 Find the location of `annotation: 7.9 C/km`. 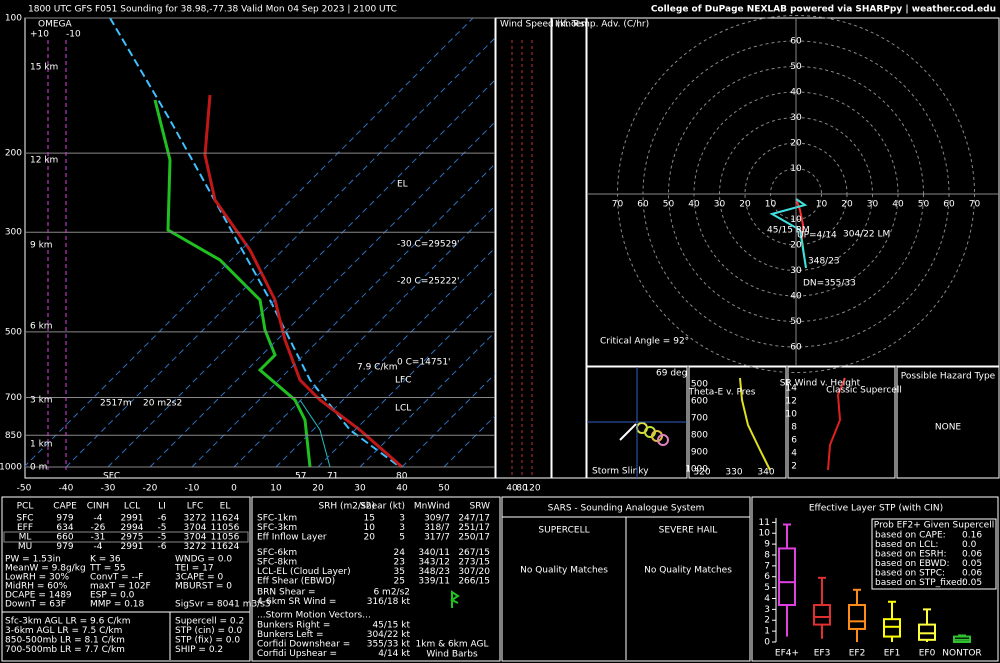

annotation: 7.9 C/km is located at coordinates (377, 368).